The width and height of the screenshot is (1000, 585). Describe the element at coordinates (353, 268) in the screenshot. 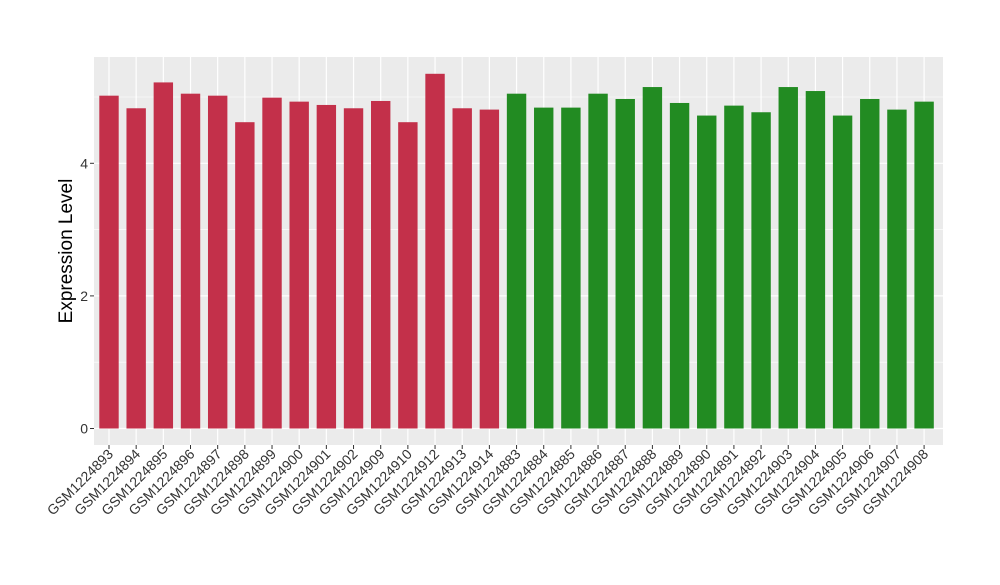

I see `bar-GSM1224902` at that location.